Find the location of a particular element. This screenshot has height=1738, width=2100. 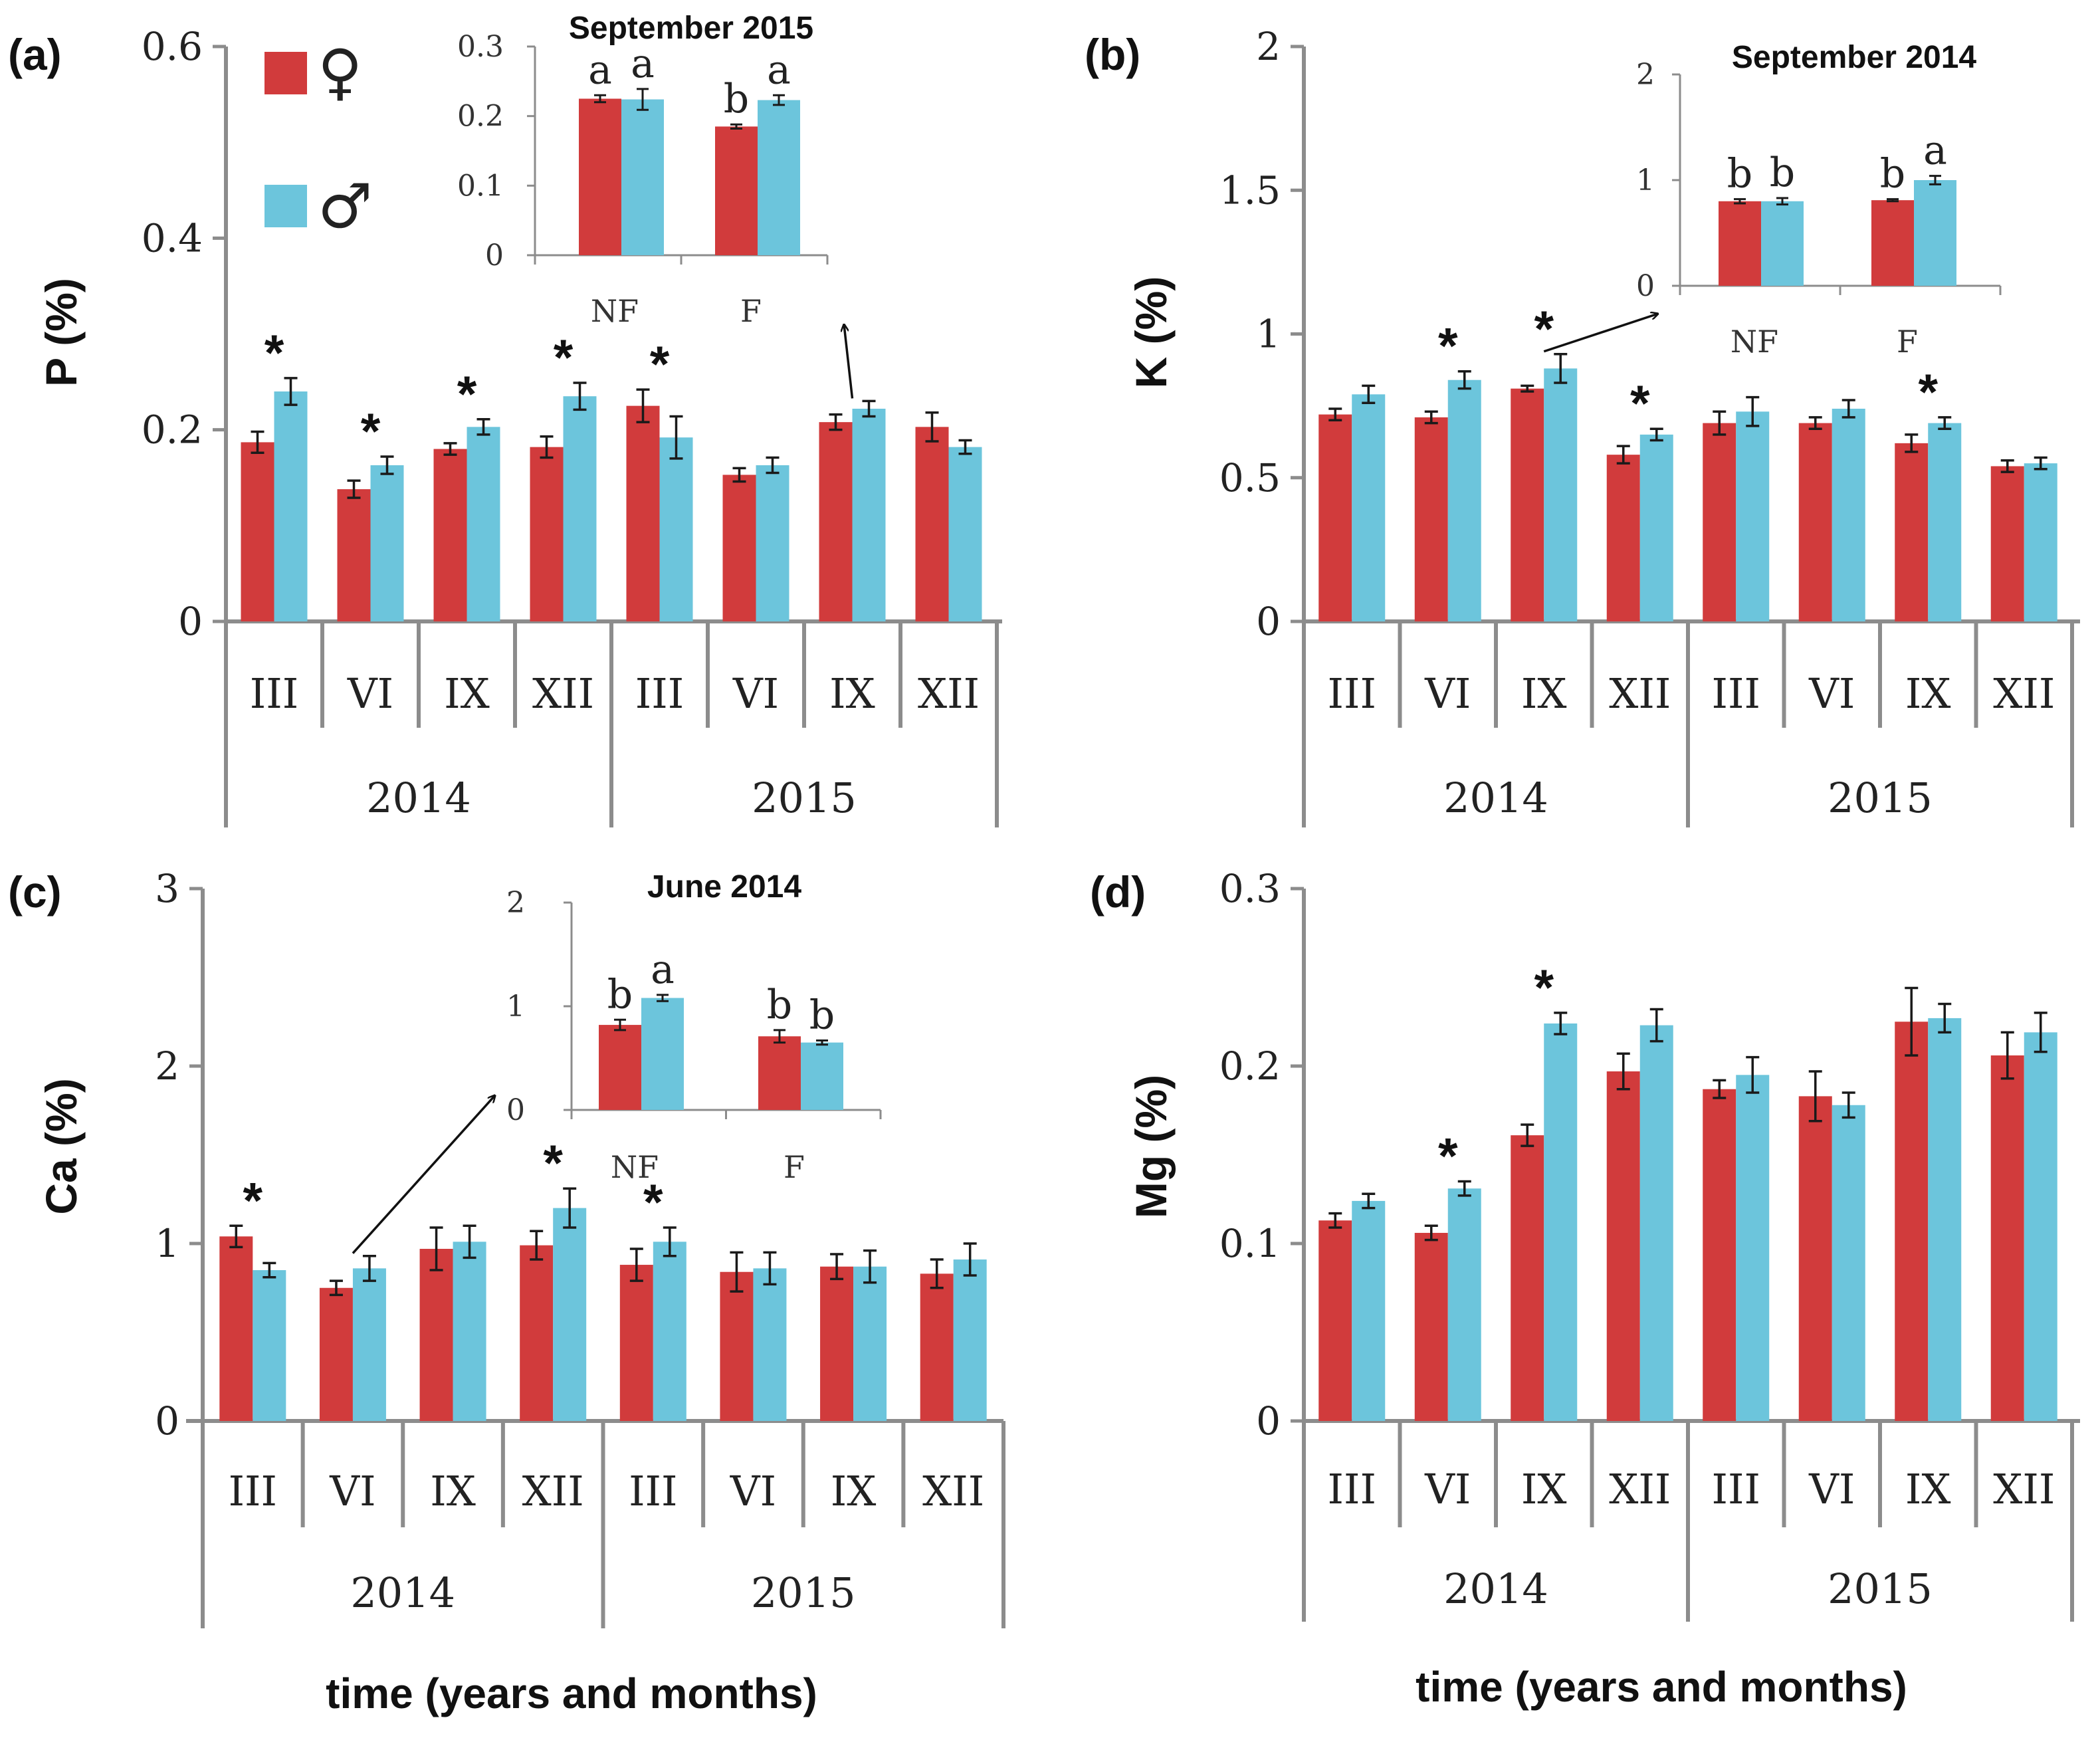

legend-female-swatch is located at coordinates (285, 73).